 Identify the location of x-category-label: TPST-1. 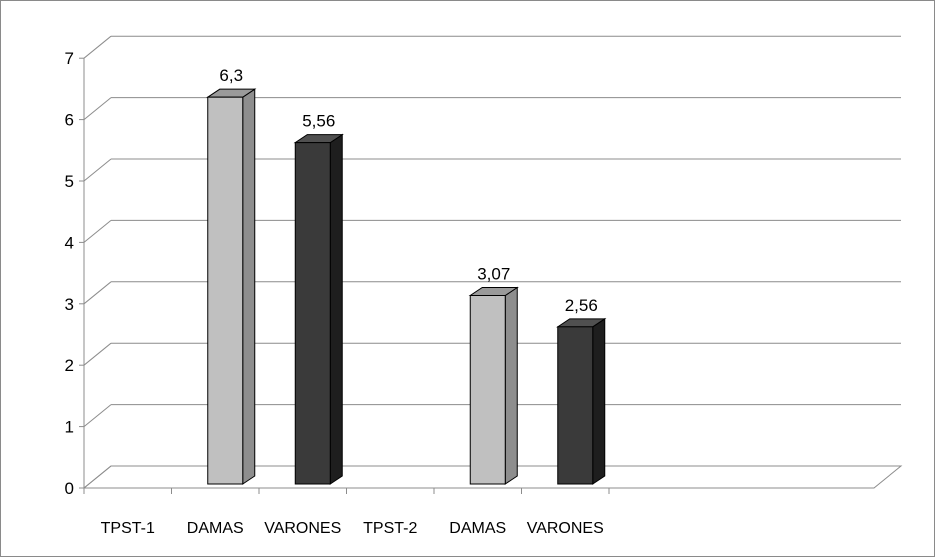
(128, 528).